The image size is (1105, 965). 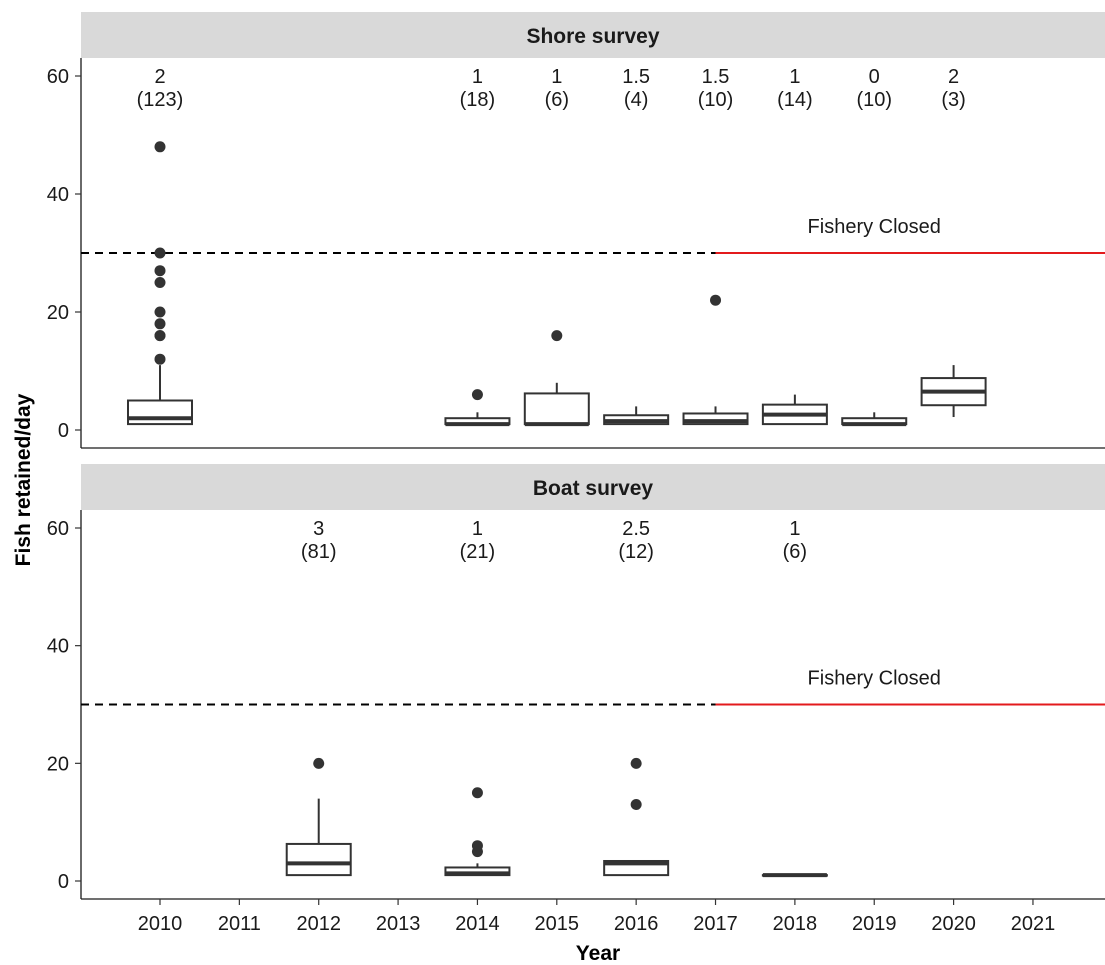 I want to click on n-label-0-3: (4), so click(x=636, y=100).